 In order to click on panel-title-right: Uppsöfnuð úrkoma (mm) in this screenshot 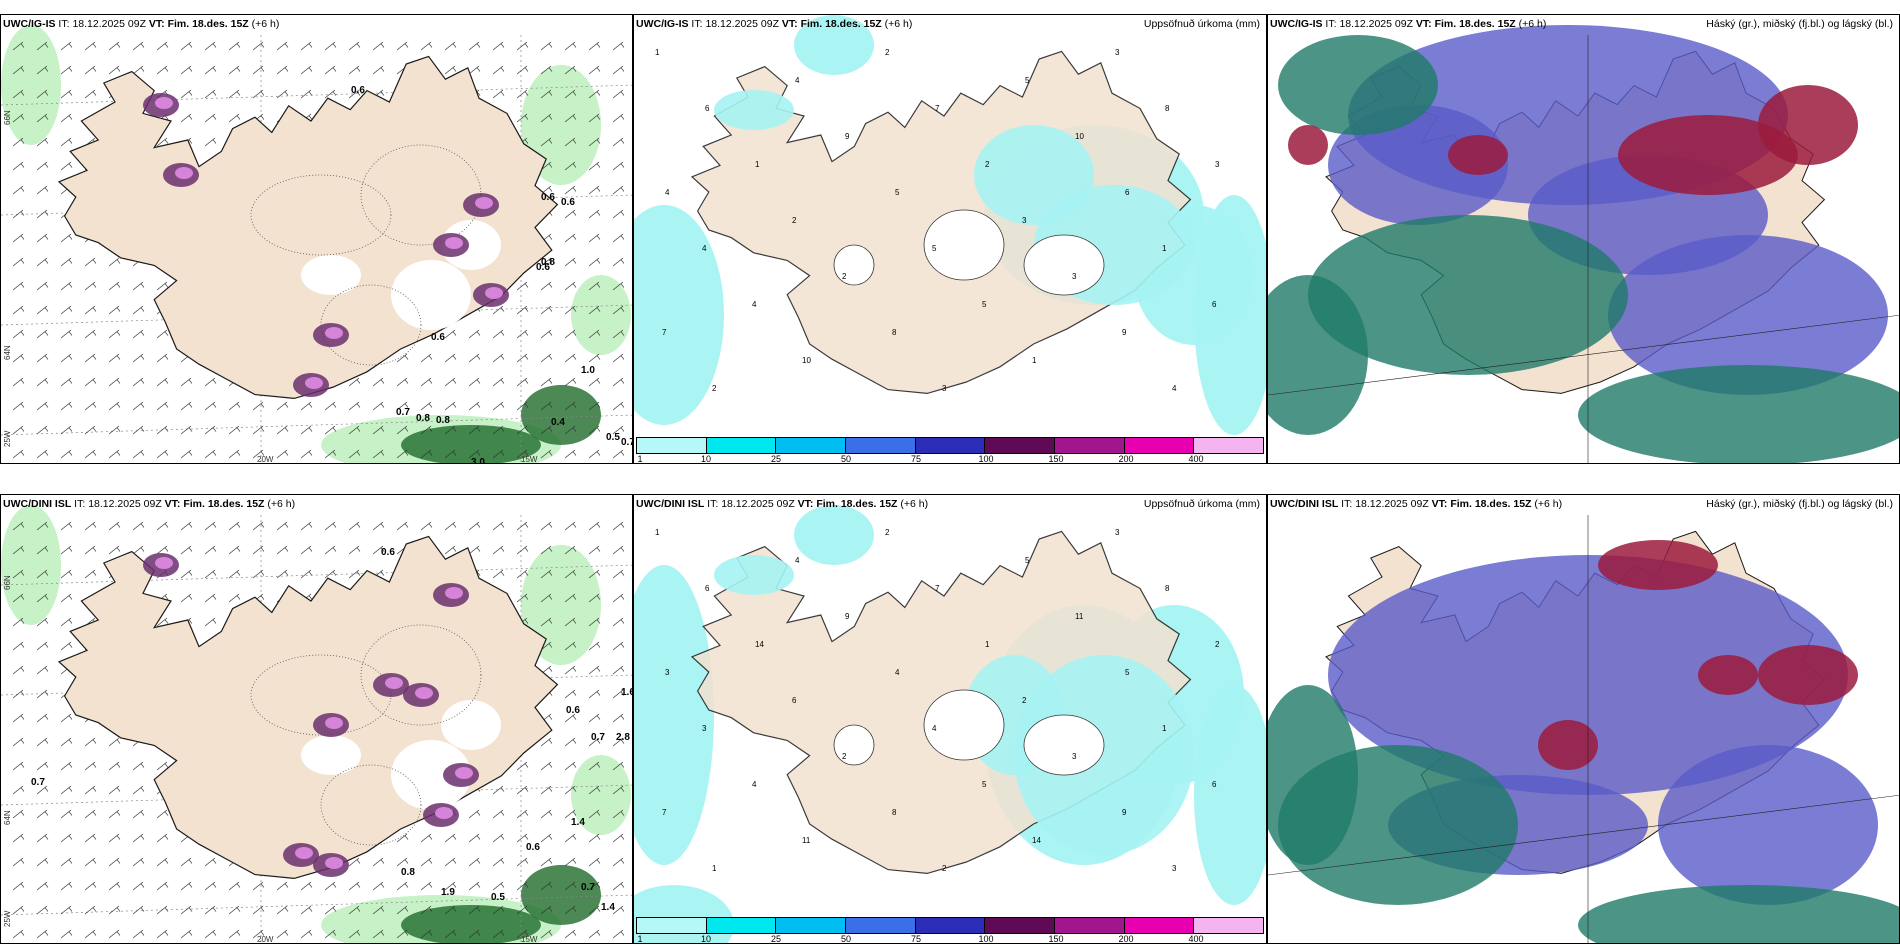, I will do `click(1201, 504)`.